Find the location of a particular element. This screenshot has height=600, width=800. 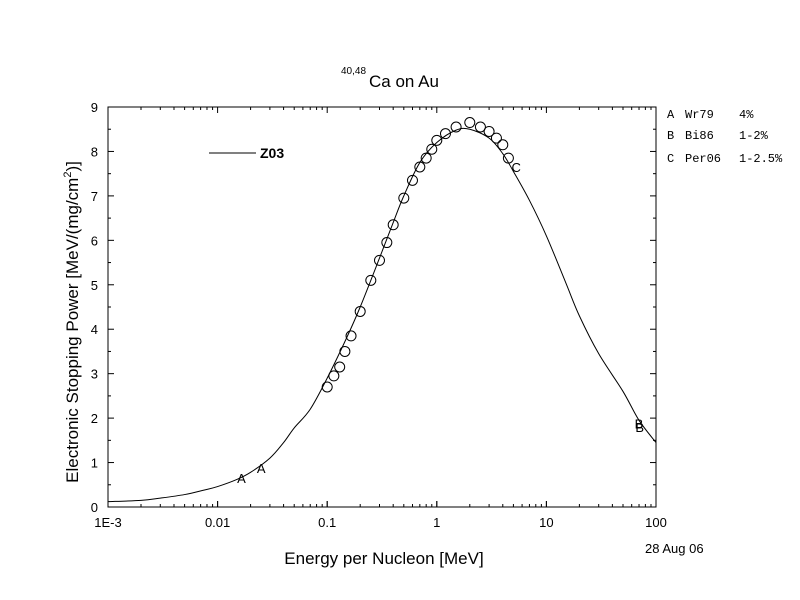

y-tick-labels: 0 1 2 3 4 5 6 7 8 9 is located at coordinates (94, 307).